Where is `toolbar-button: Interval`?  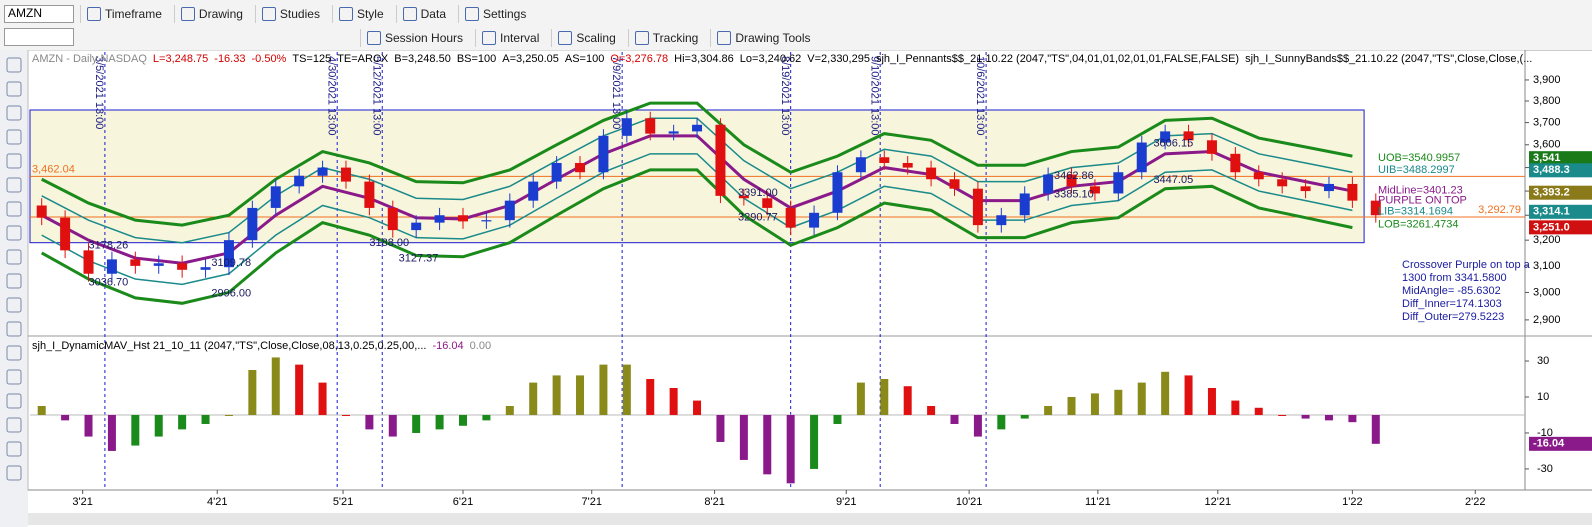 toolbar-button: Interval is located at coordinates (510, 38).